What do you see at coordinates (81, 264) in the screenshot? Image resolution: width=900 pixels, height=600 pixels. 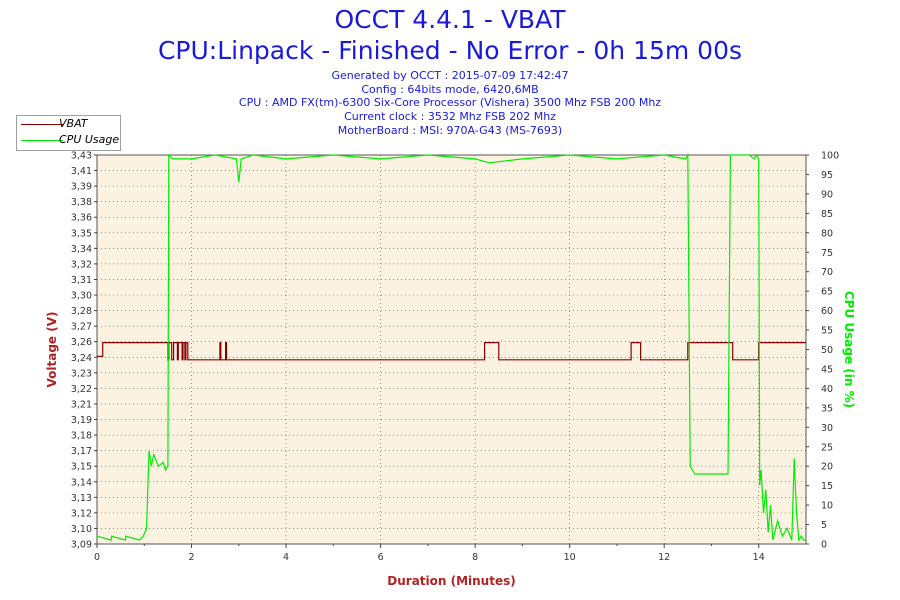 I see `y-tick-label: 3,32` at bounding box center [81, 264].